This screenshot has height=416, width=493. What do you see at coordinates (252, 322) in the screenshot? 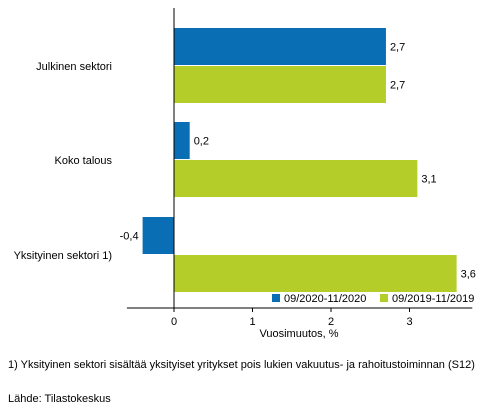
I see `x-tick-label-1: 1` at bounding box center [252, 322].